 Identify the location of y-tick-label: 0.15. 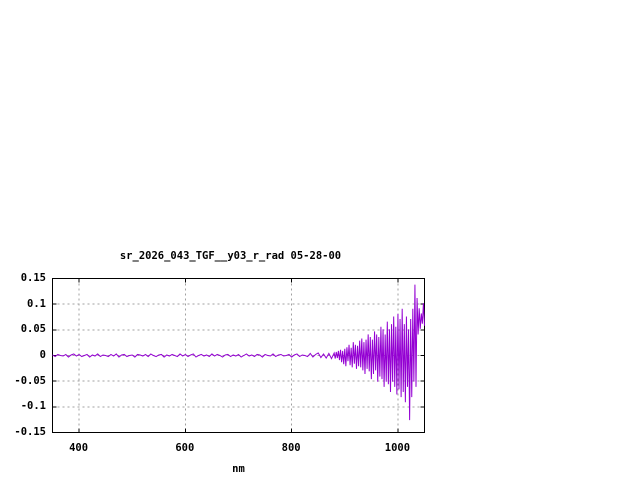
(33, 278).